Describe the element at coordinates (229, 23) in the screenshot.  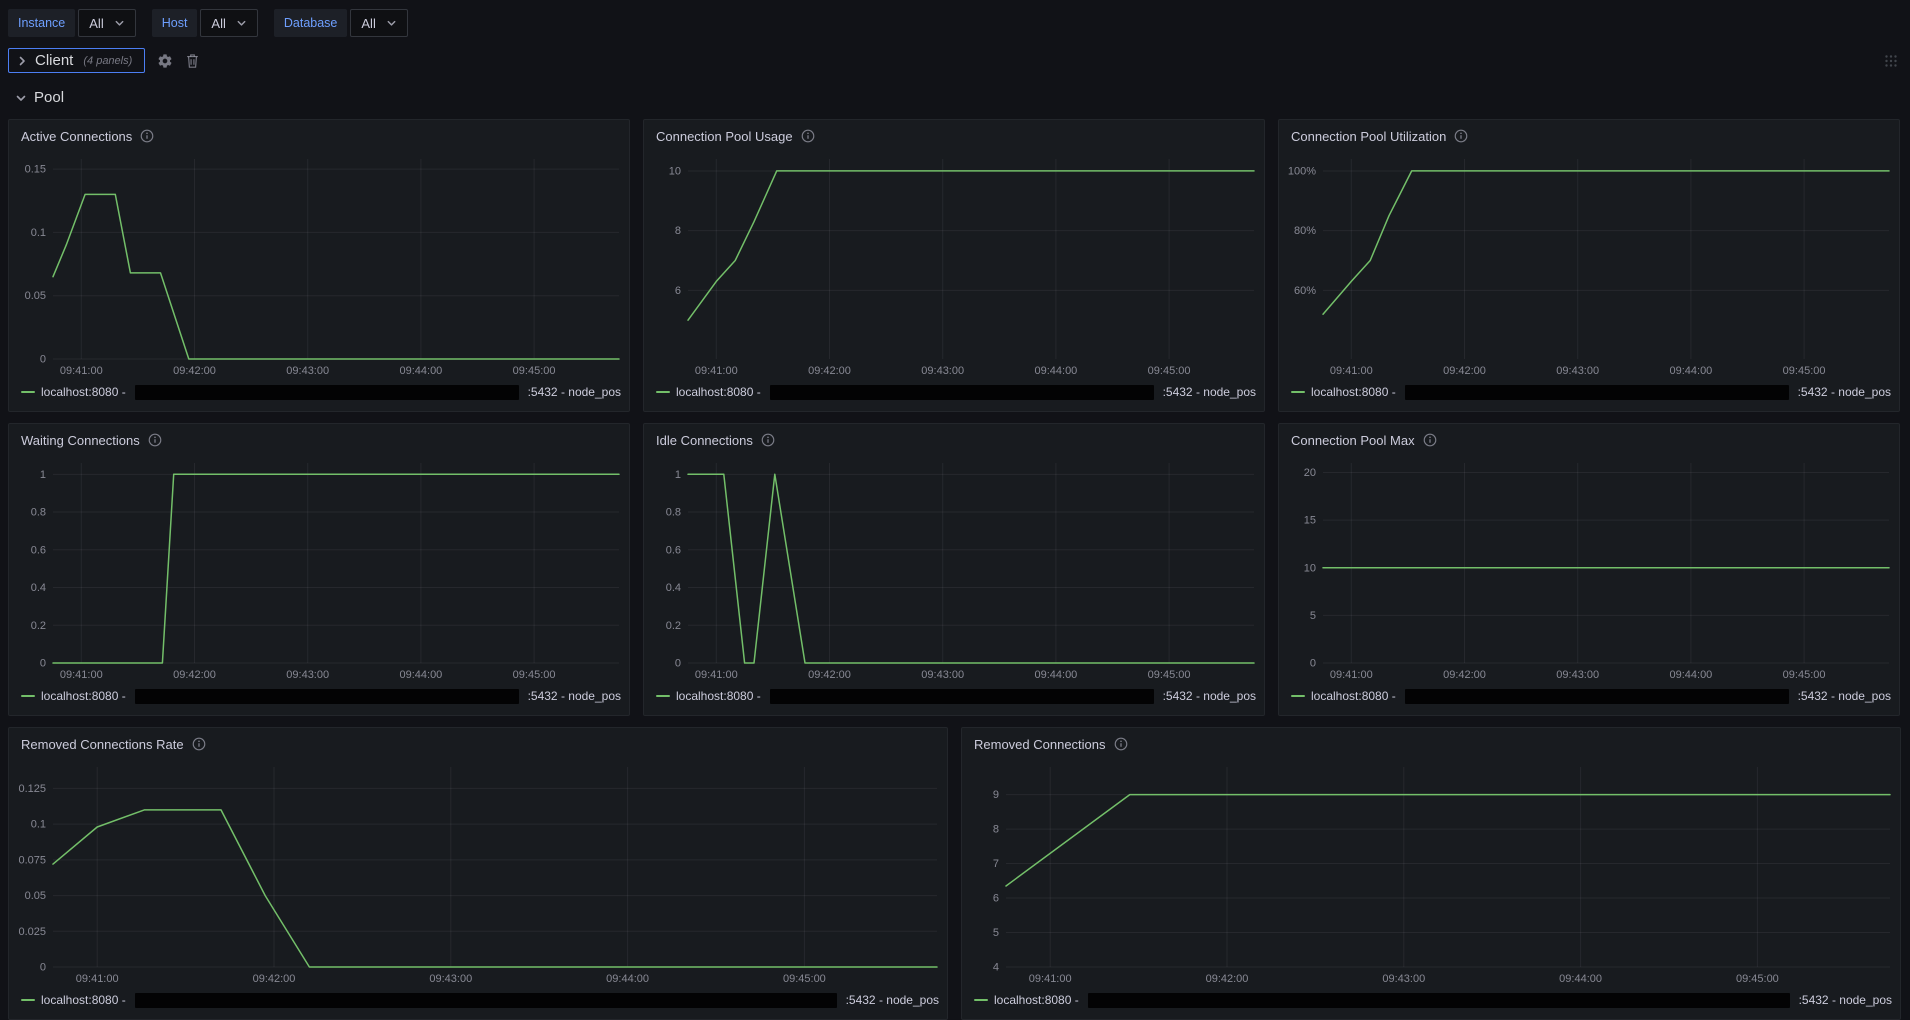
I see `variable-host-picker: All` at that location.